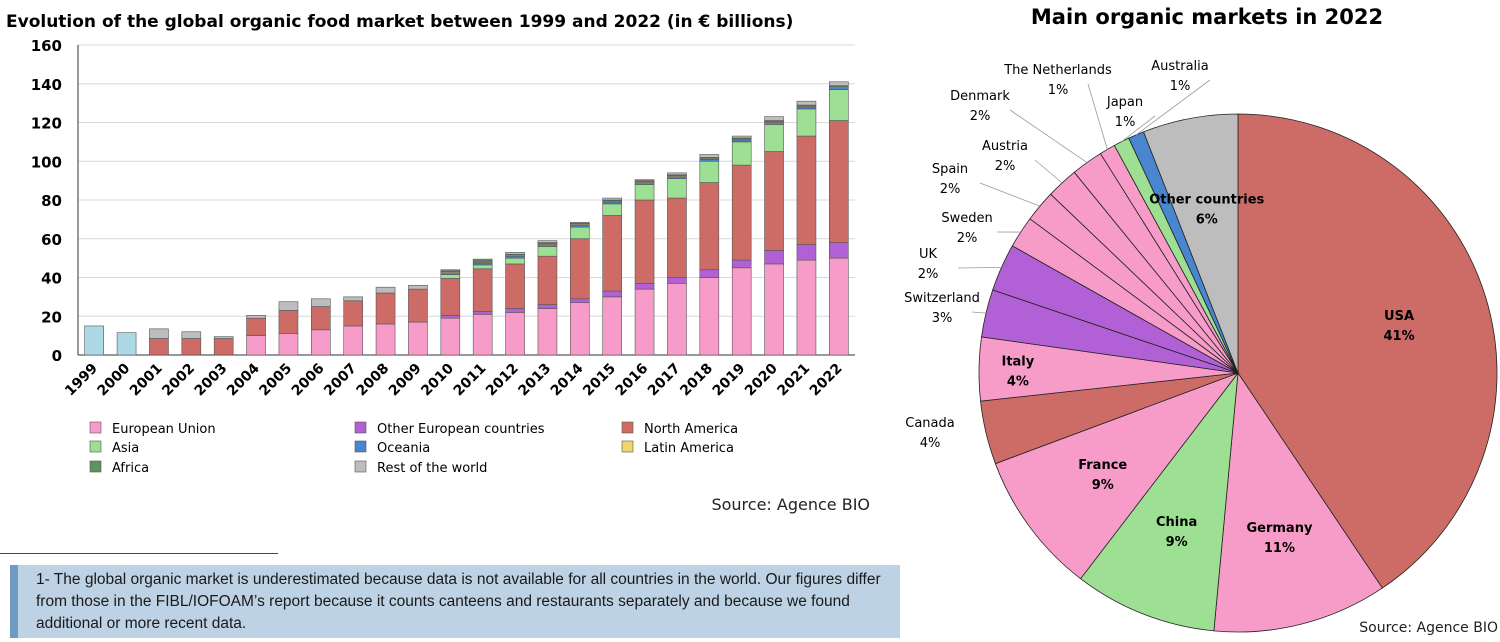  What do you see at coordinates (340, 380) in the screenshot?
I see `x-tick-label: 2007` at bounding box center [340, 380].